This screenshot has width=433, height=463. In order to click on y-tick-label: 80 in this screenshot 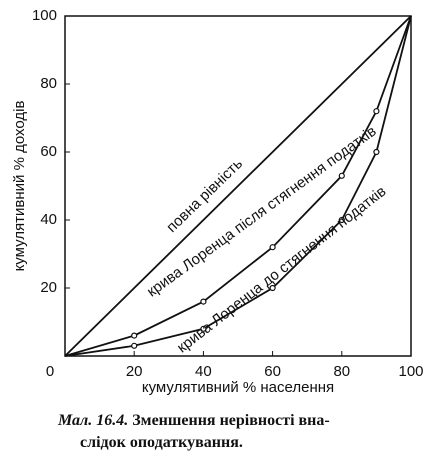, I will do `click(48, 83)`.